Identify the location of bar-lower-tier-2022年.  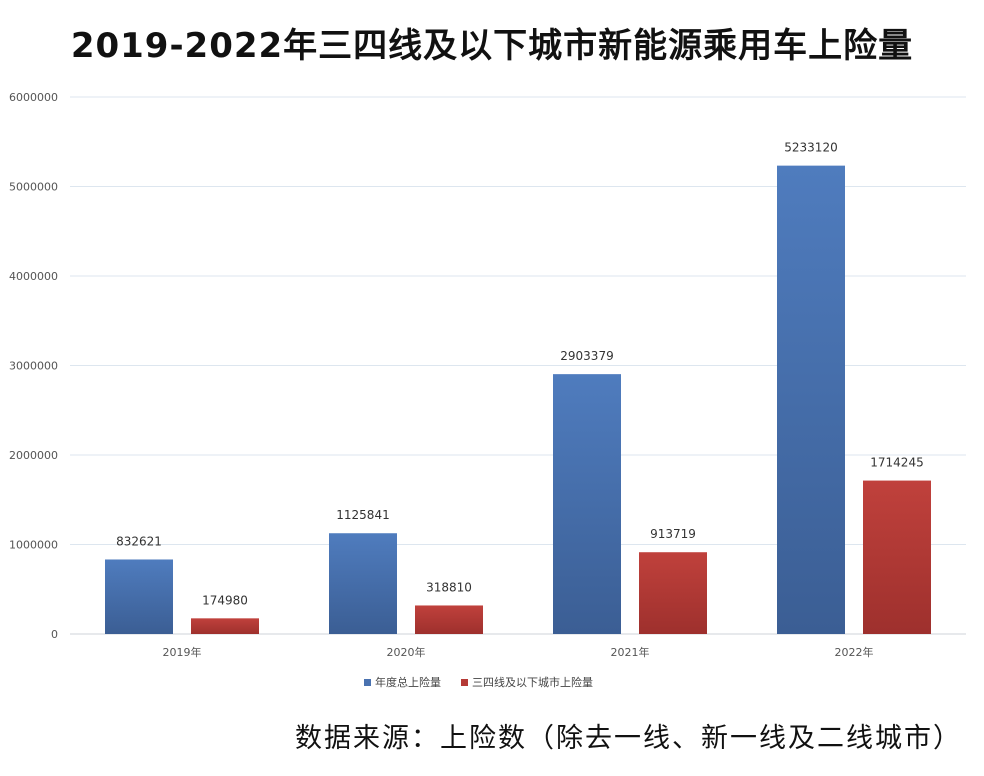
(897, 557).